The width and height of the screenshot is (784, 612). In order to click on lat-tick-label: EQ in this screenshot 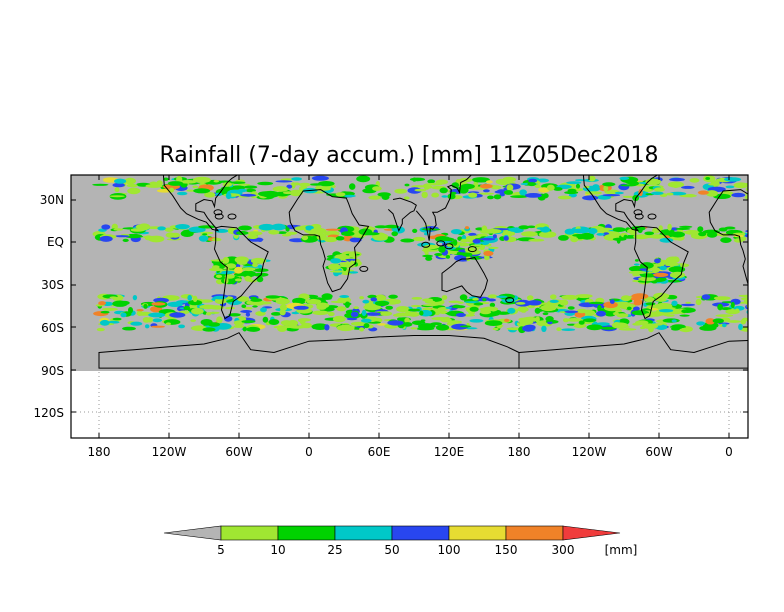, I will do `click(55, 242)`.